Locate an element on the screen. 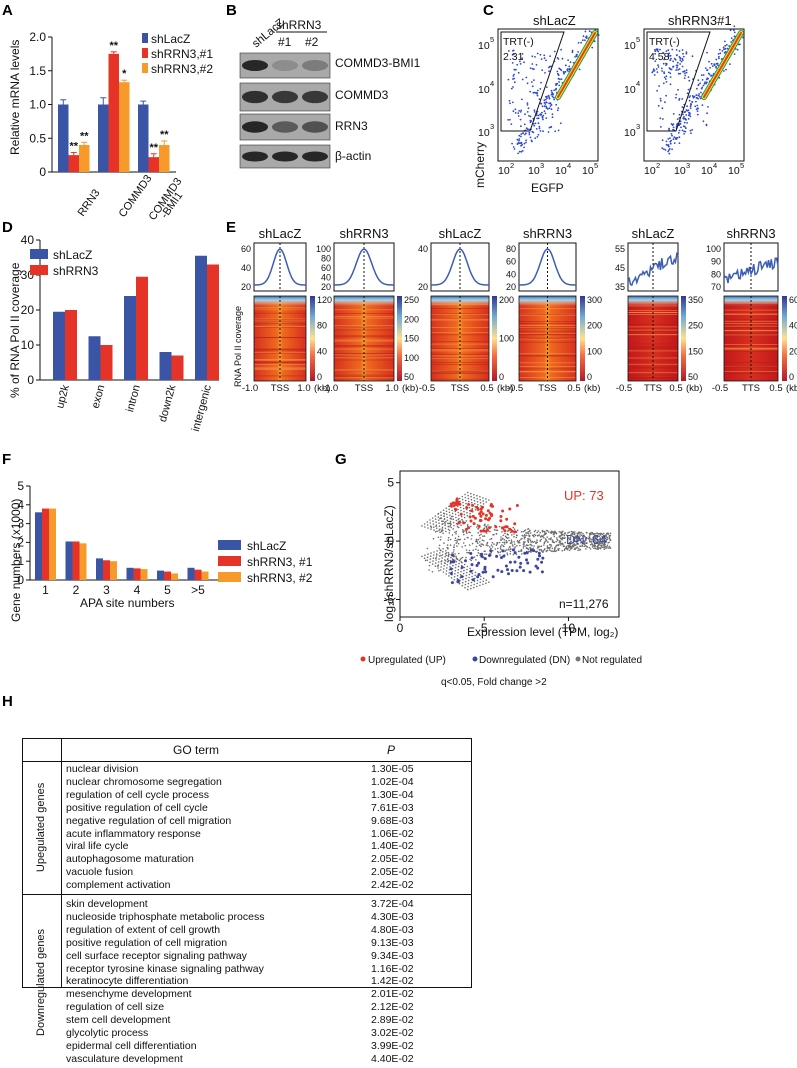 The image size is (797, 1068). panel-label-d: D is located at coordinates (7, 227).